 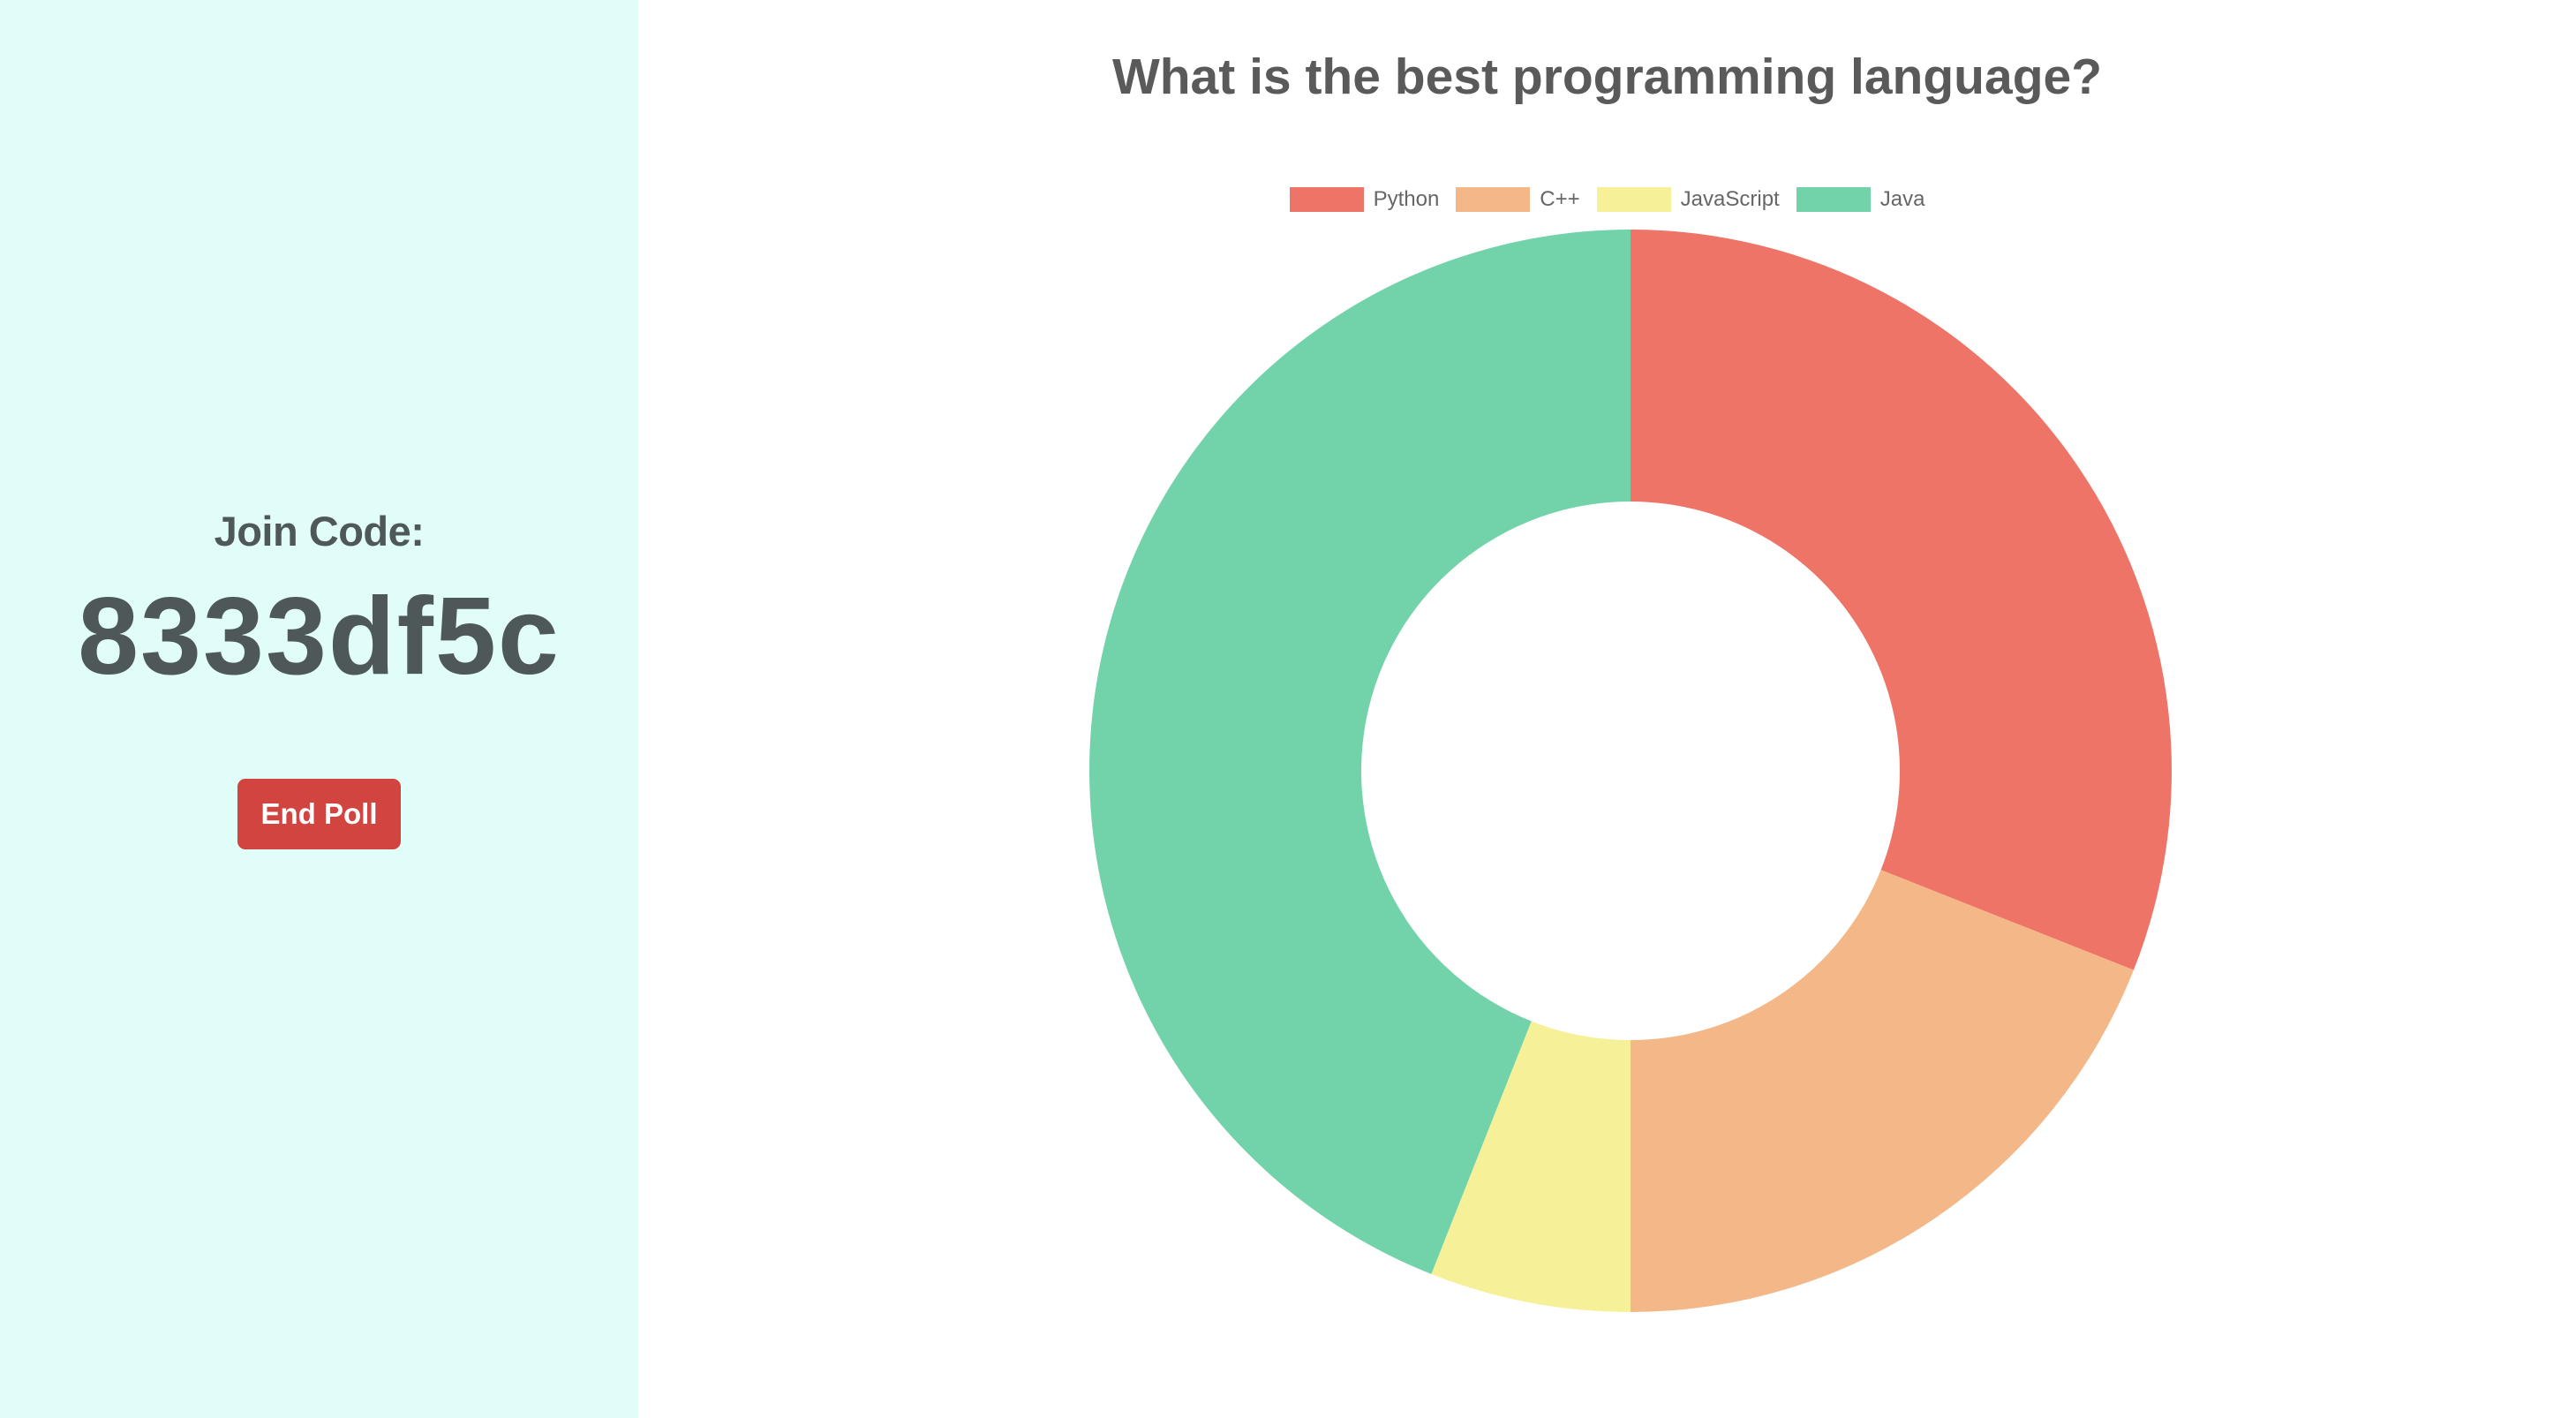 What do you see at coordinates (1902, 199) in the screenshot?
I see `legend-label-java: Java` at bounding box center [1902, 199].